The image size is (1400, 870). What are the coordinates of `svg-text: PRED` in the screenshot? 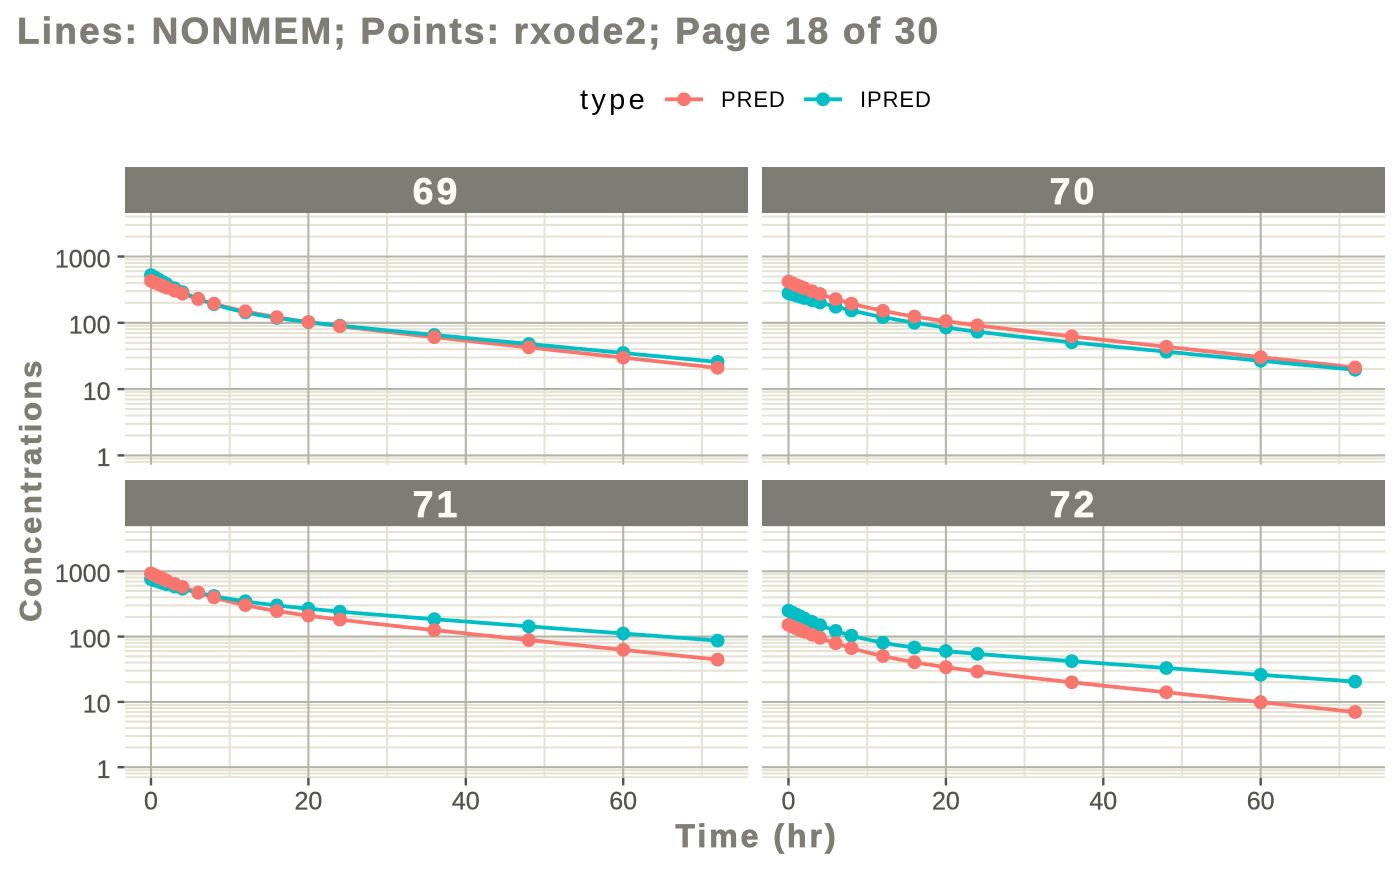 It's located at (753, 99).